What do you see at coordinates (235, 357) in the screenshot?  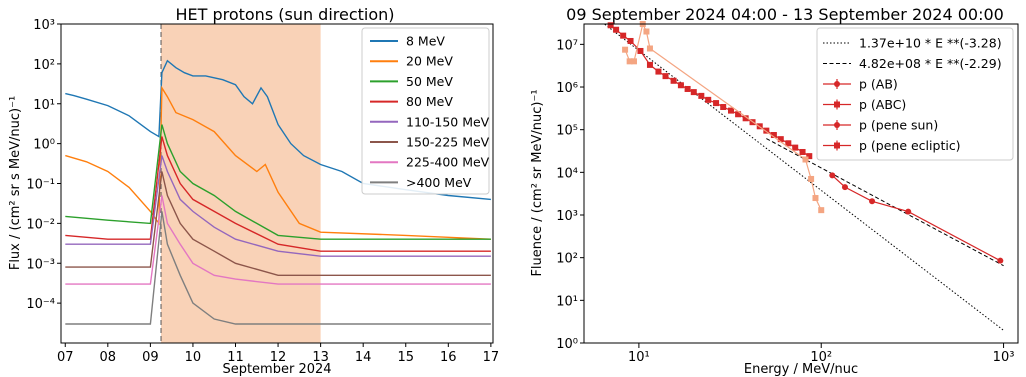 I see `x-tick-label: 11` at bounding box center [235, 357].